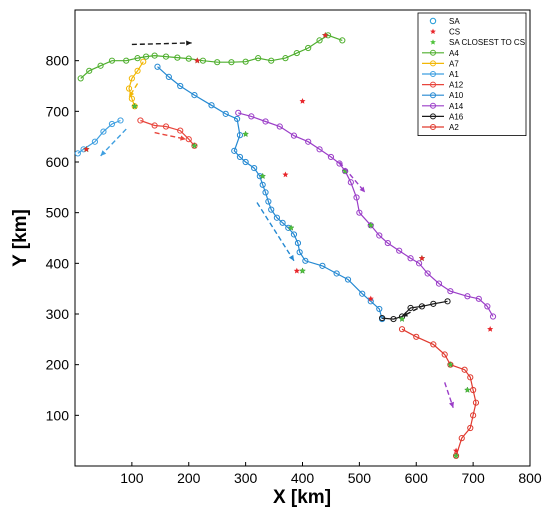 This screenshot has height=521, width=550. What do you see at coordinates (167, 133) in the screenshot?
I see `series-a12` at bounding box center [167, 133].